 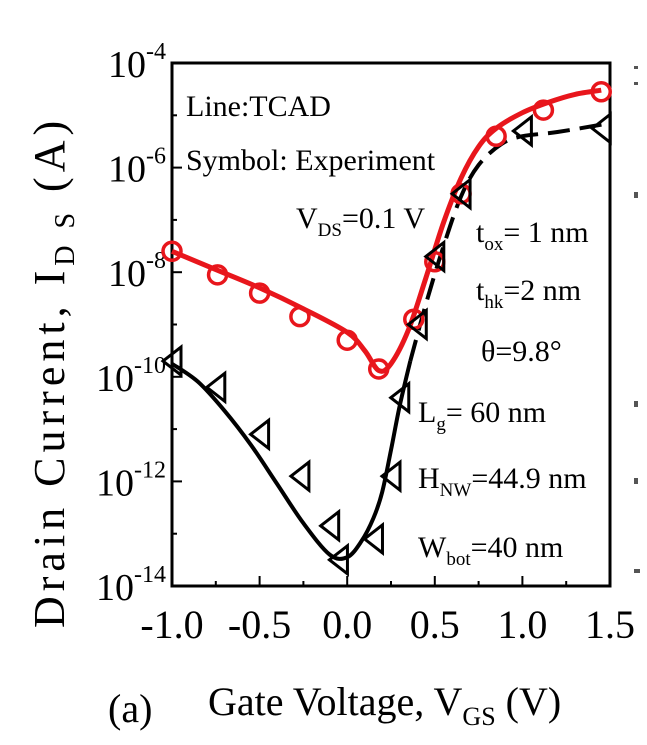 What do you see at coordinates (347, 624) in the screenshot?
I see `x-tick-label: 0.0` at bounding box center [347, 624].